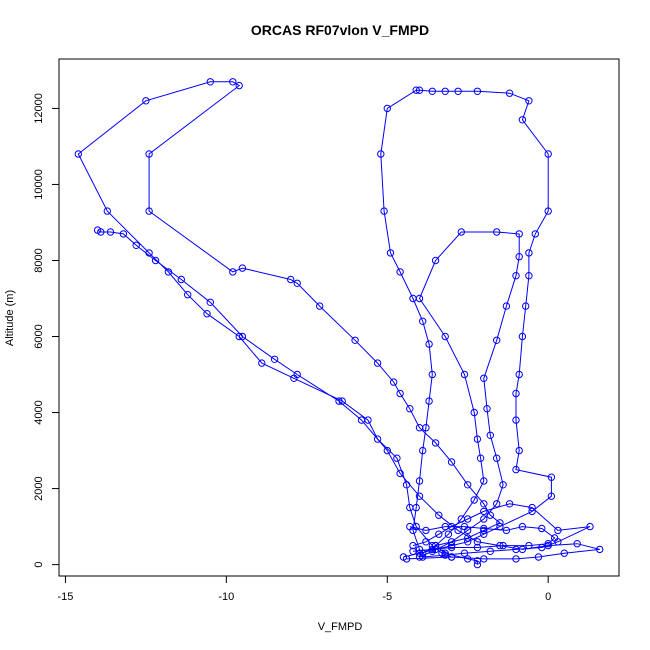 The width and height of the screenshot is (650, 650). What do you see at coordinates (226, 597) in the screenshot?
I see `x-tick-label: -10` at bounding box center [226, 597].